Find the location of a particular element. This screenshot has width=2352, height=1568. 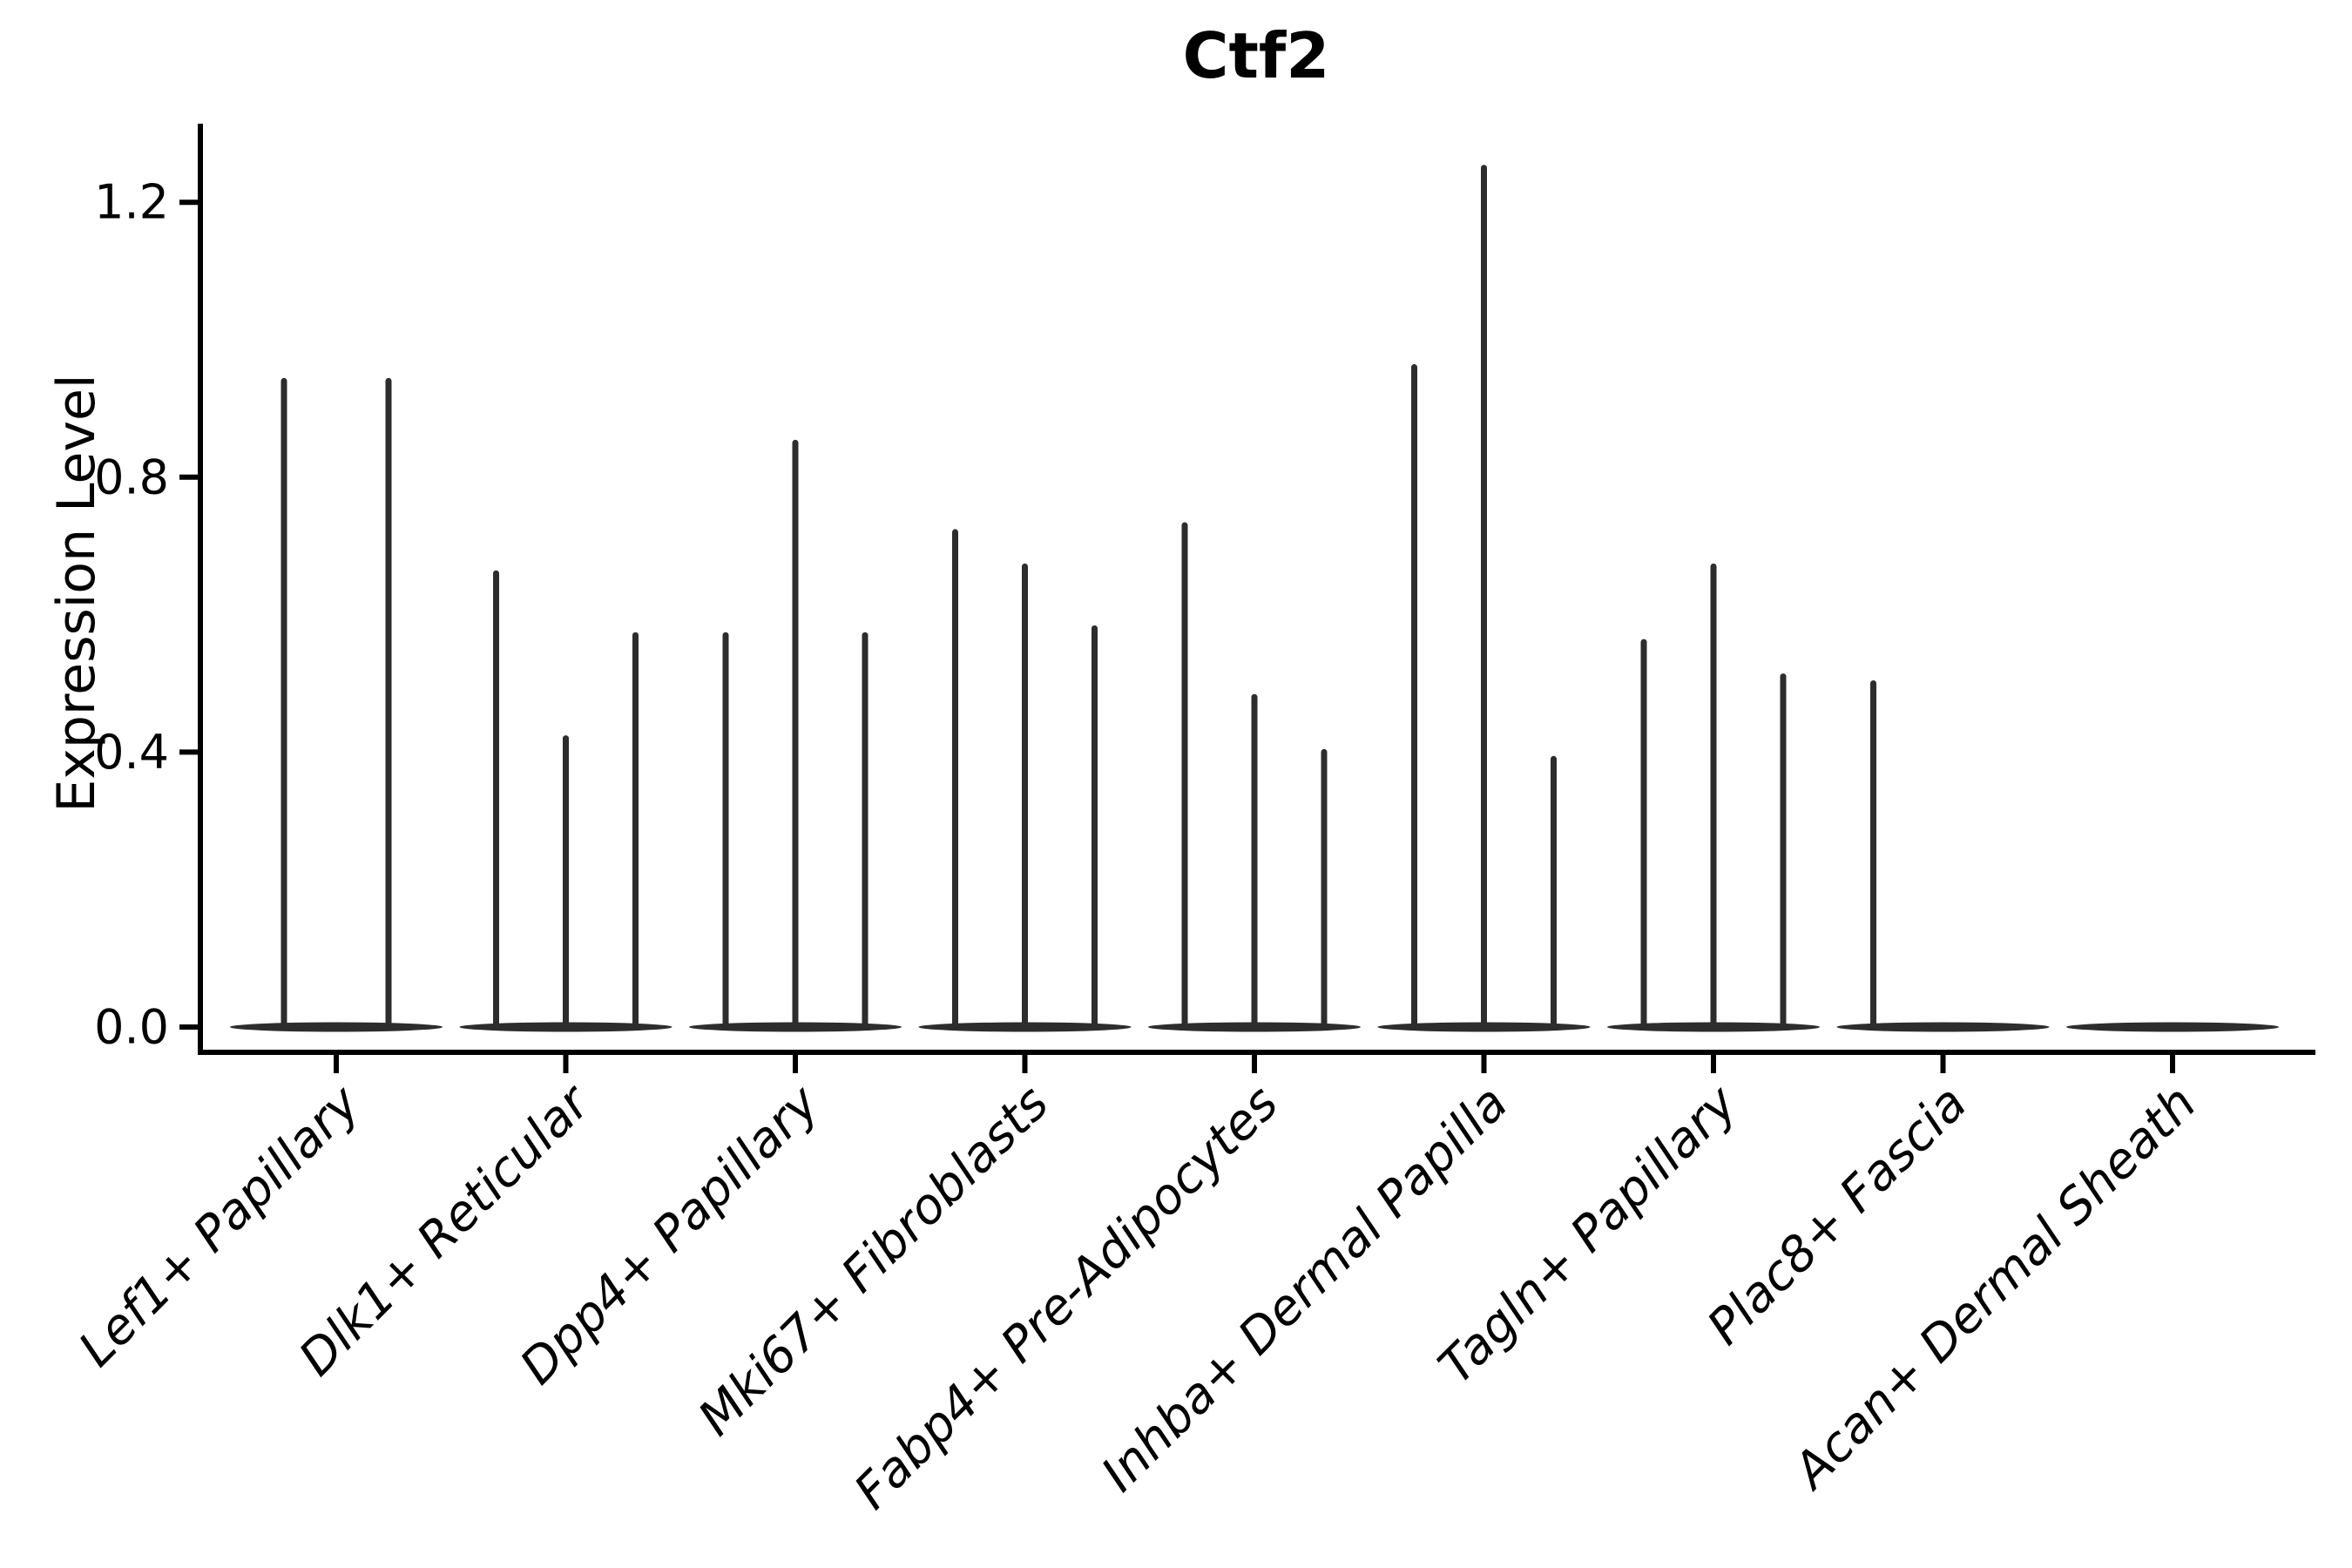

x-tick-label: Inhba+ Dermal Papilla is located at coordinates (1304, 1289).